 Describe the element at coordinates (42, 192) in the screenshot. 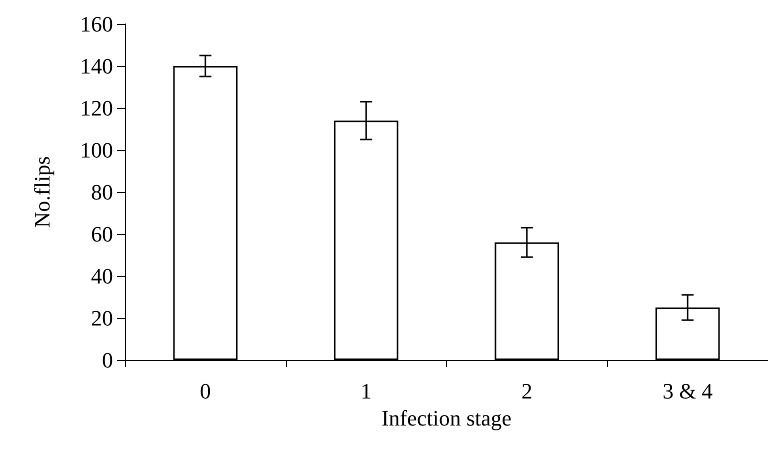

I see `y-axis-title: No.flips` at that location.